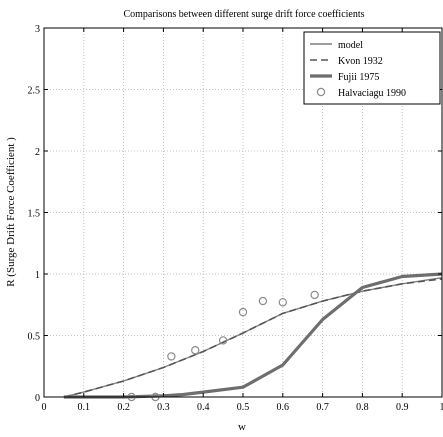  Describe the element at coordinates (283, 407) in the screenshot. I see `x-tick-label: 0.6` at that location.